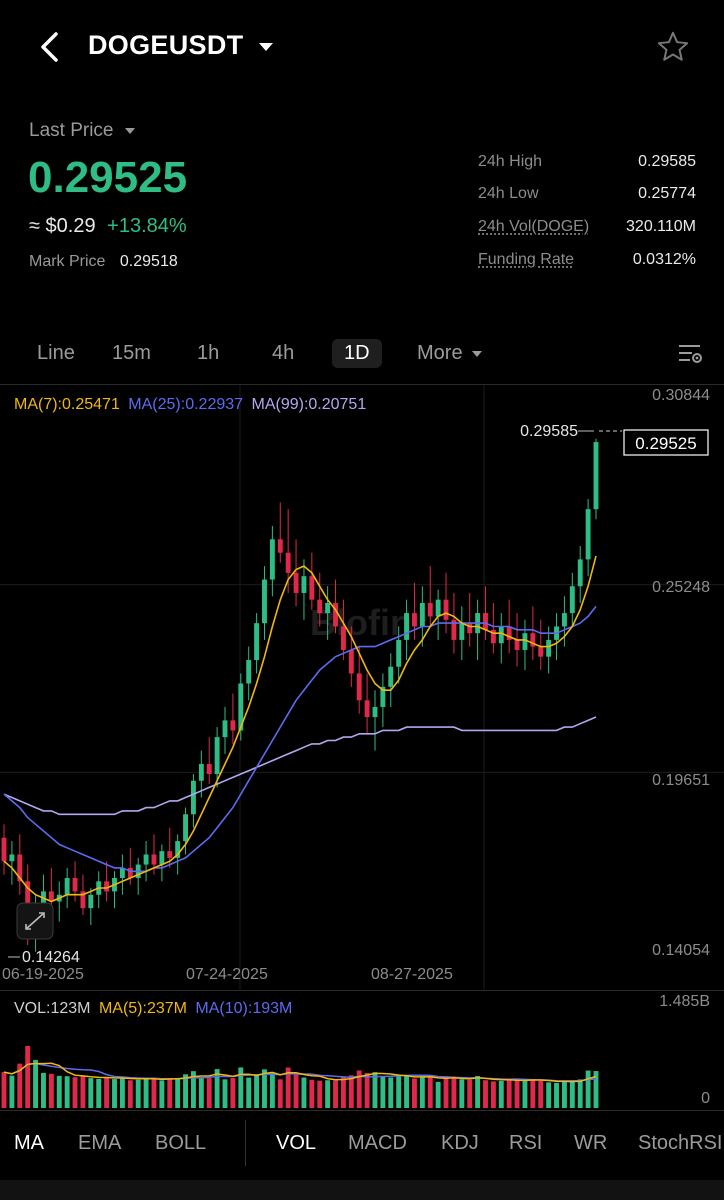 The width and height of the screenshot is (724, 1200). What do you see at coordinates (108, 177) in the screenshot?
I see `last-price-value: 0.29525` at bounding box center [108, 177].